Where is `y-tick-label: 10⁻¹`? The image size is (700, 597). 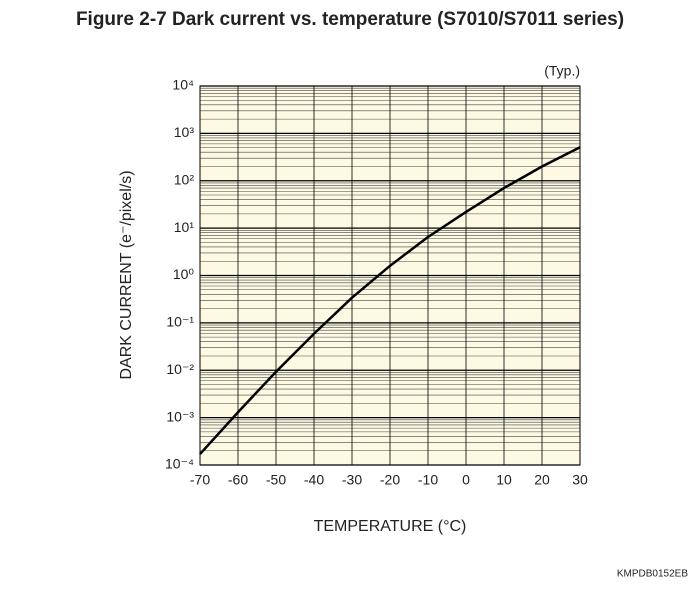 y-tick-label: 10⁻¹ is located at coordinates (180, 322).